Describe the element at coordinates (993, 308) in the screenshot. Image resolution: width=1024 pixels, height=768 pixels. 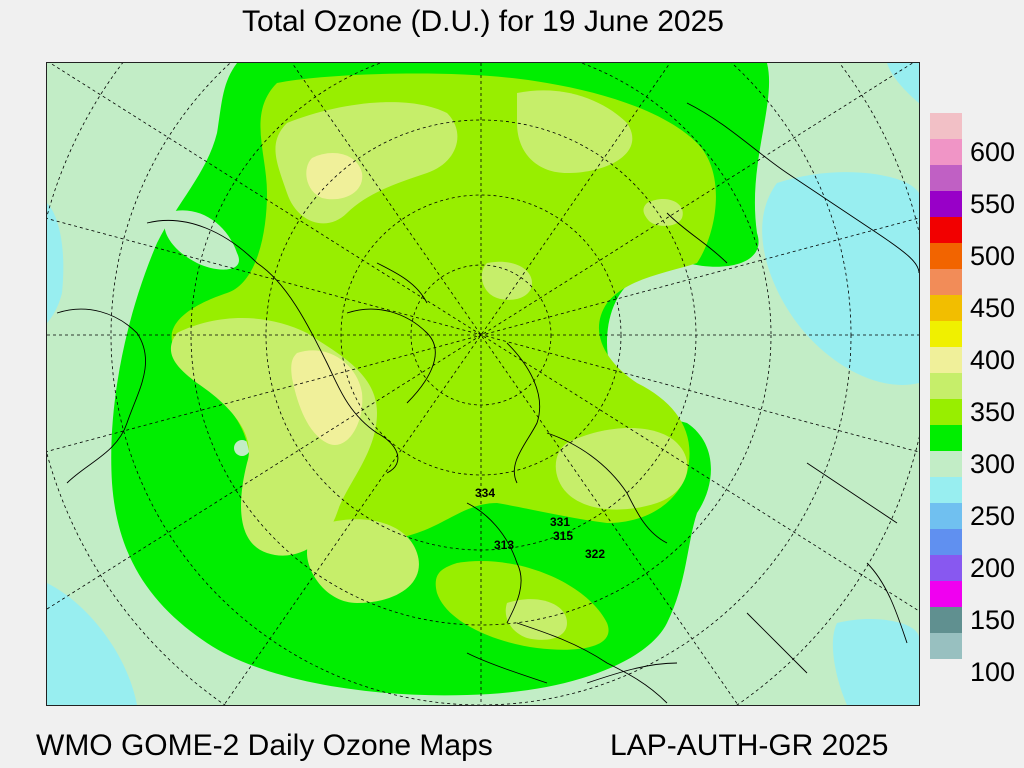
I see `legend-label: 450` at that location.